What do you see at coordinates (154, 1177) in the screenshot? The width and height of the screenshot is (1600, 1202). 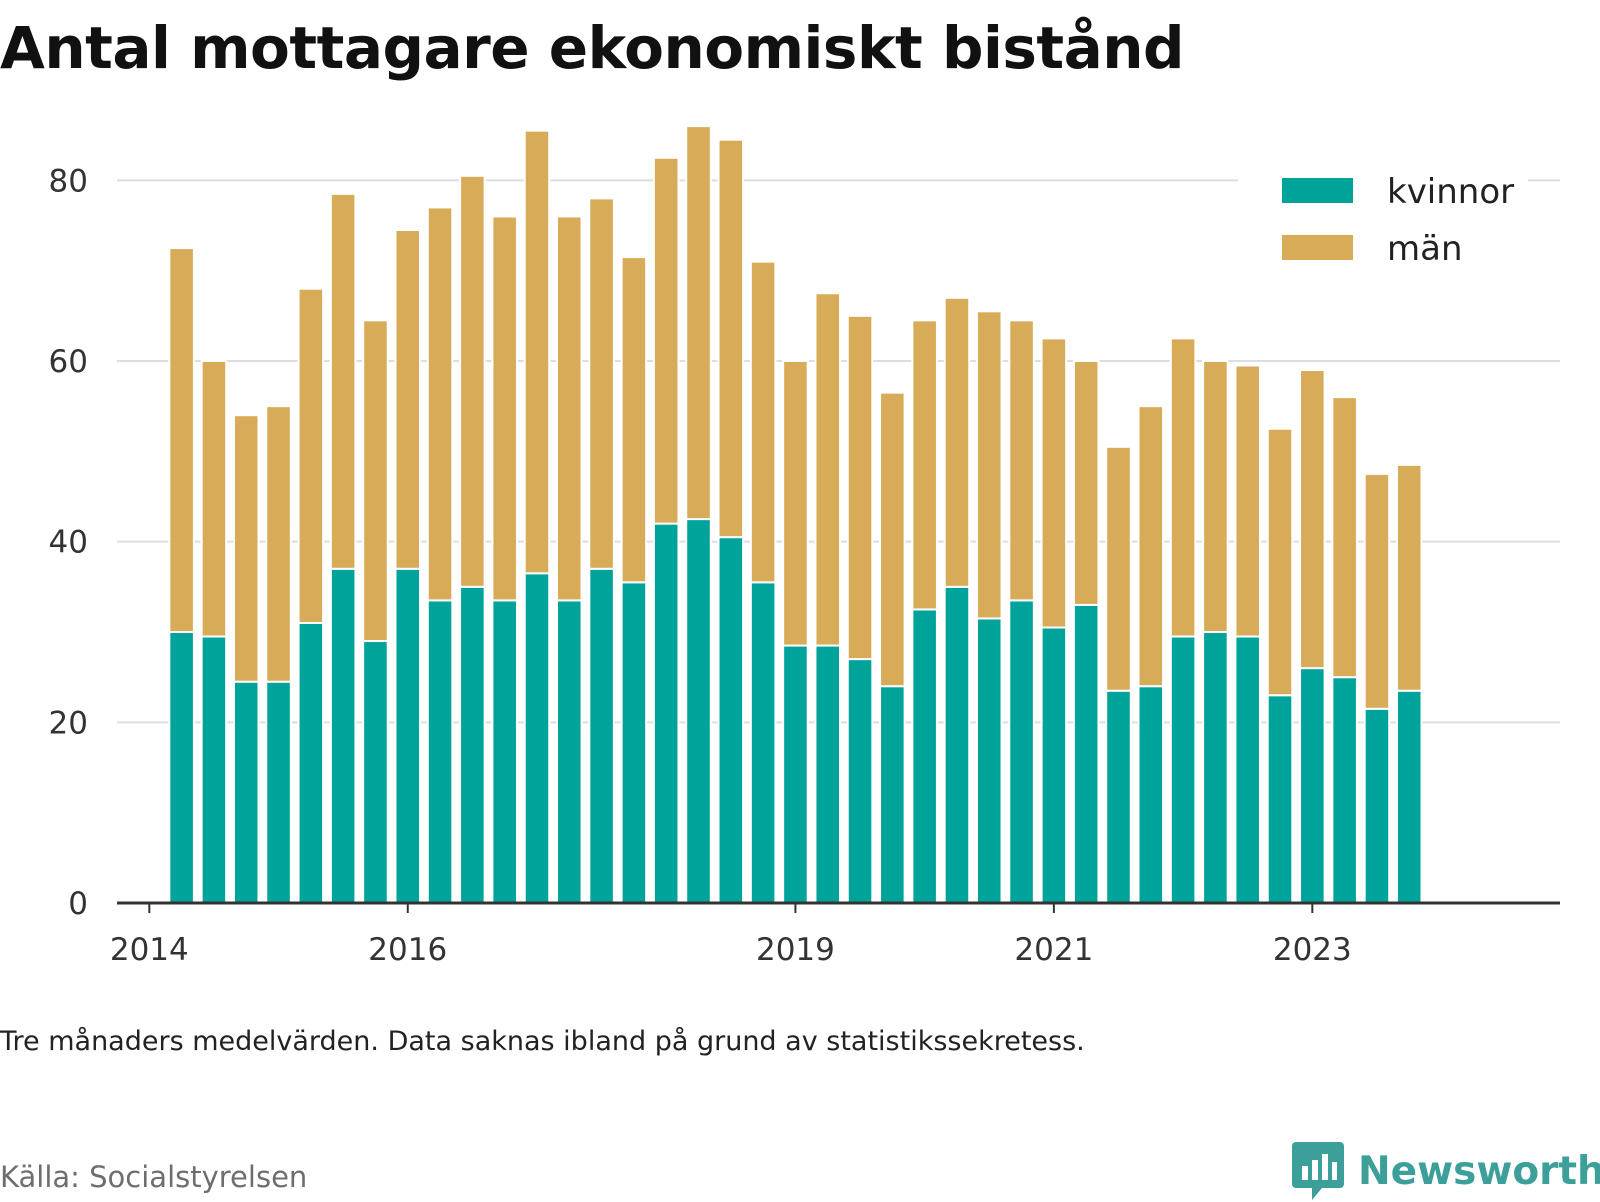 I see `source-credit: Källa: Socialstyrelsen` at bounding box center [154, 1177].